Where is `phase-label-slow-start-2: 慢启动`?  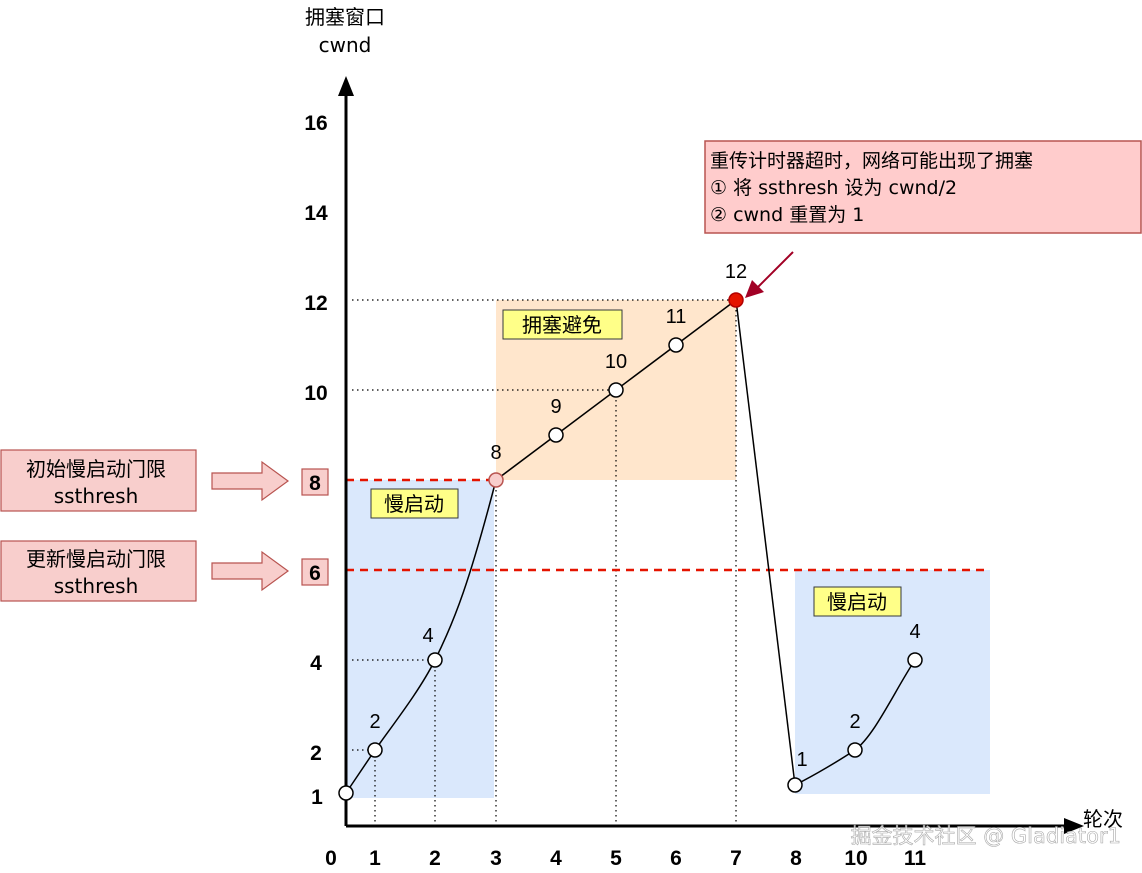 phase-label-slow-start-2: 慢启动 is located at coordinates (857, 601).